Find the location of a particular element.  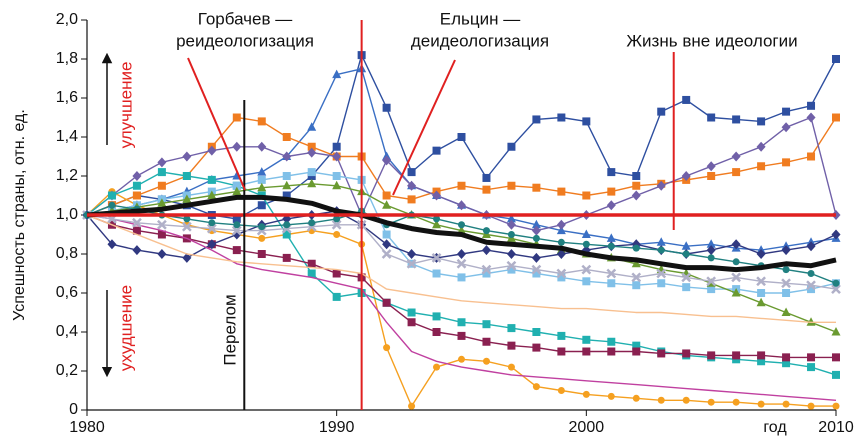

improvement-label: улучшение is located at coordinates (125, 105).